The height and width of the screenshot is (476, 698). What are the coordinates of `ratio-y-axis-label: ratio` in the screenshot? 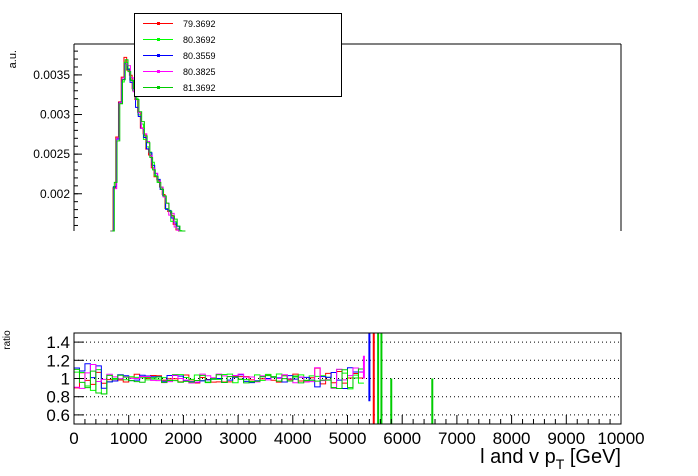 It's located at (7, 340).